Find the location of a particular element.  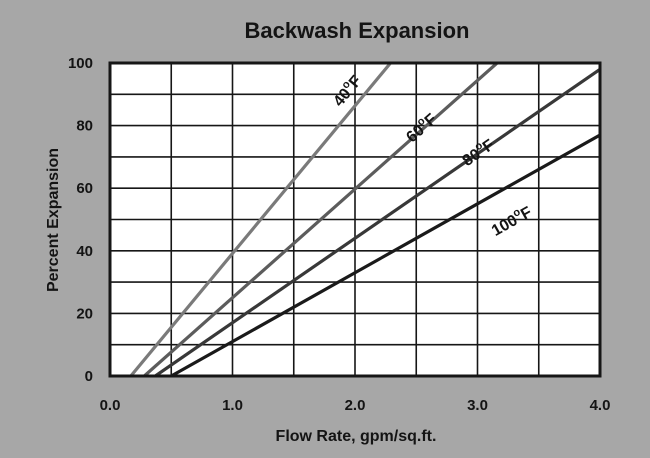

y-tick-label: 60 is located at coordinates (84, 188).